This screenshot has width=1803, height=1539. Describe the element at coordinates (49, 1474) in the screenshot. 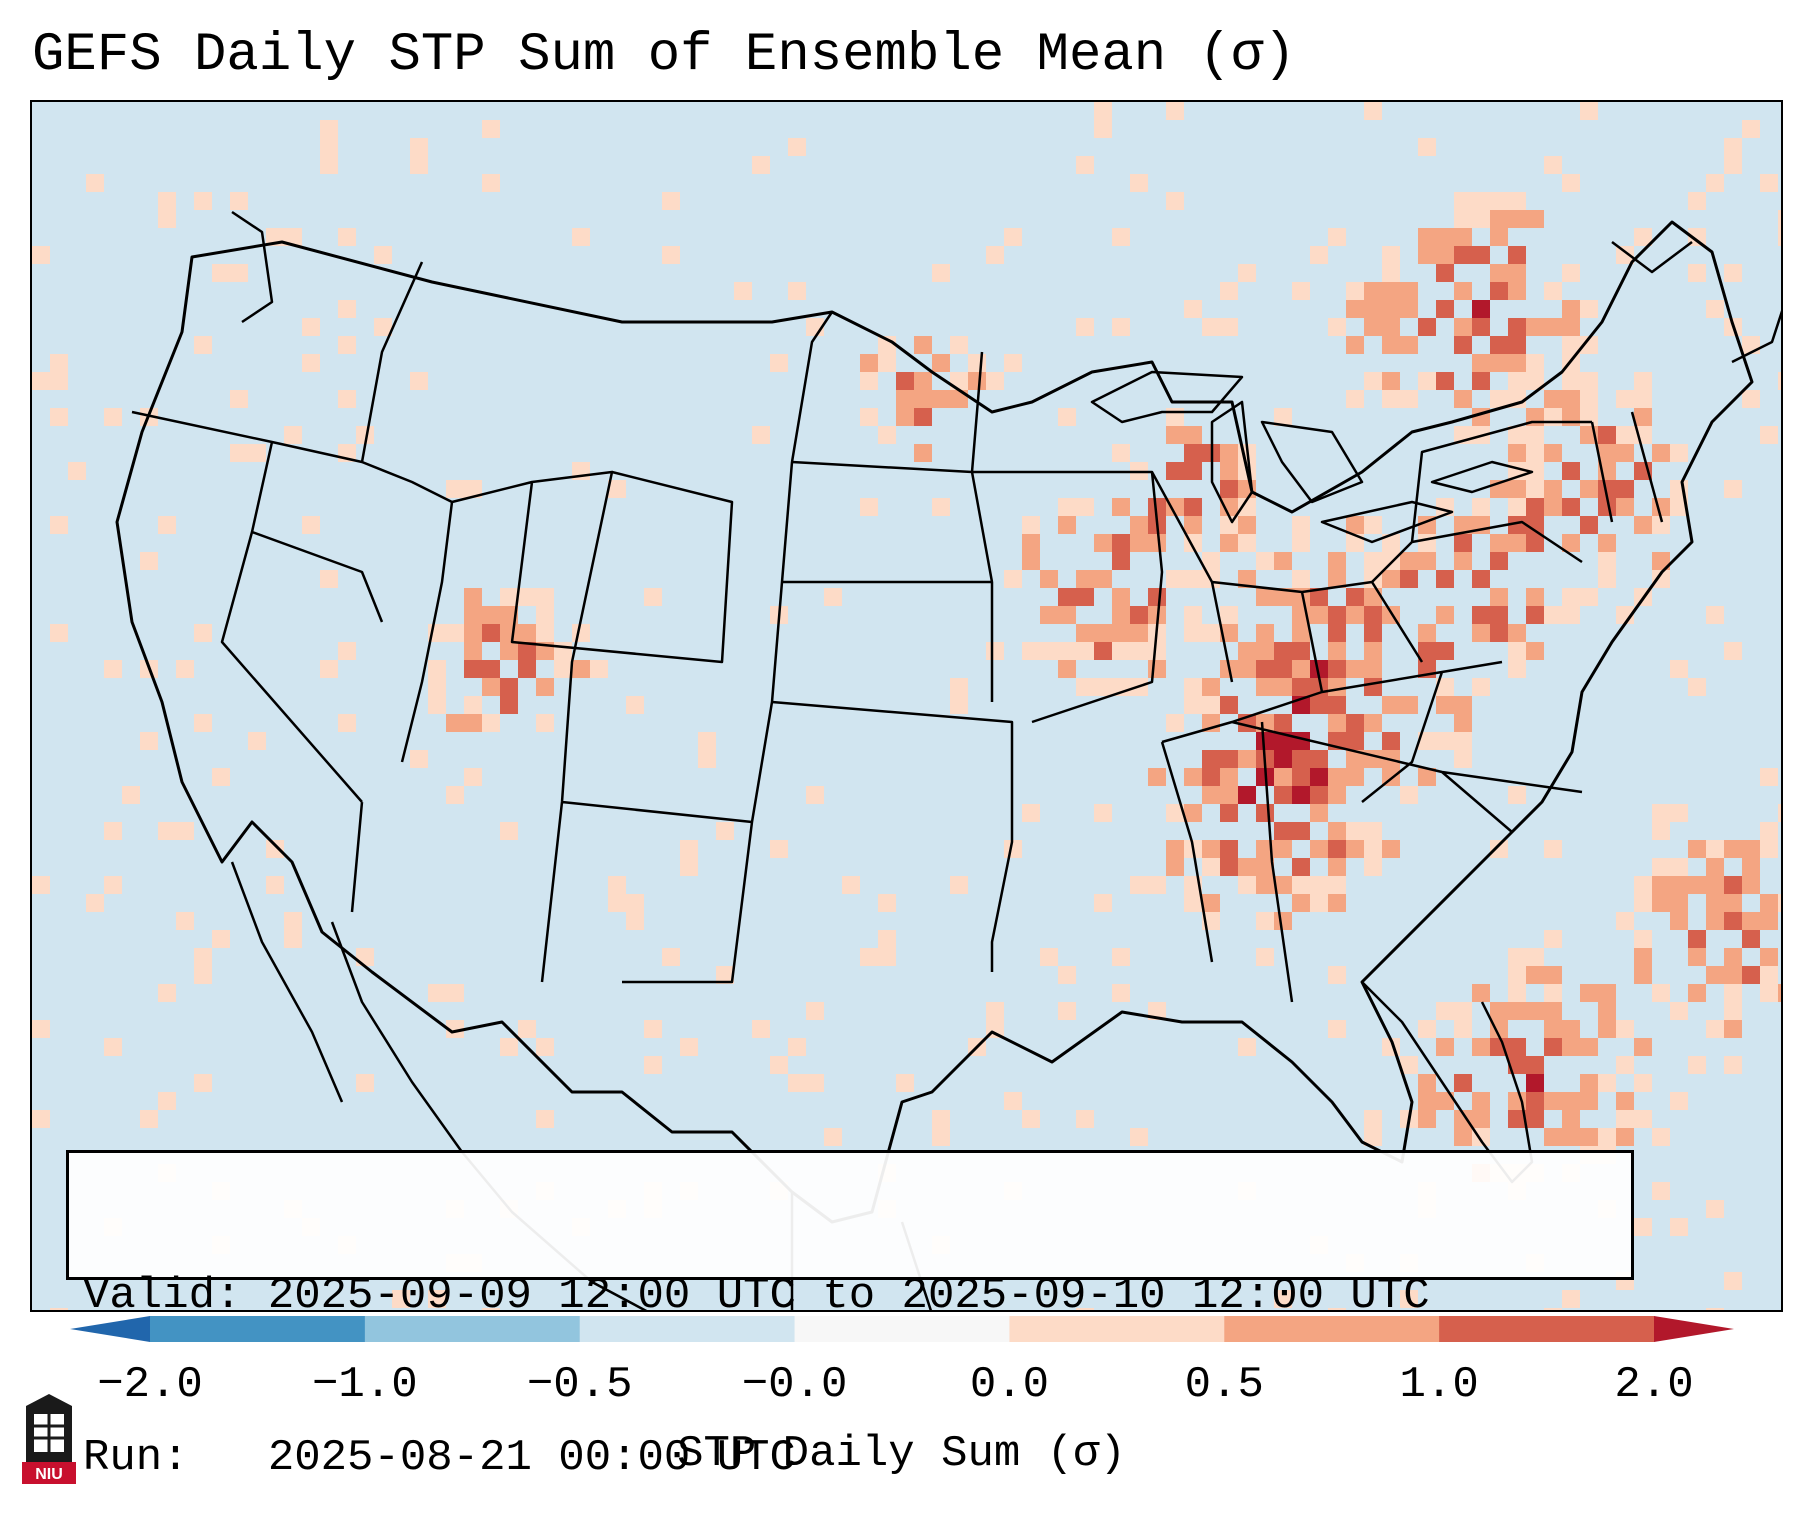

I see `logo-text: NIU` at that location.